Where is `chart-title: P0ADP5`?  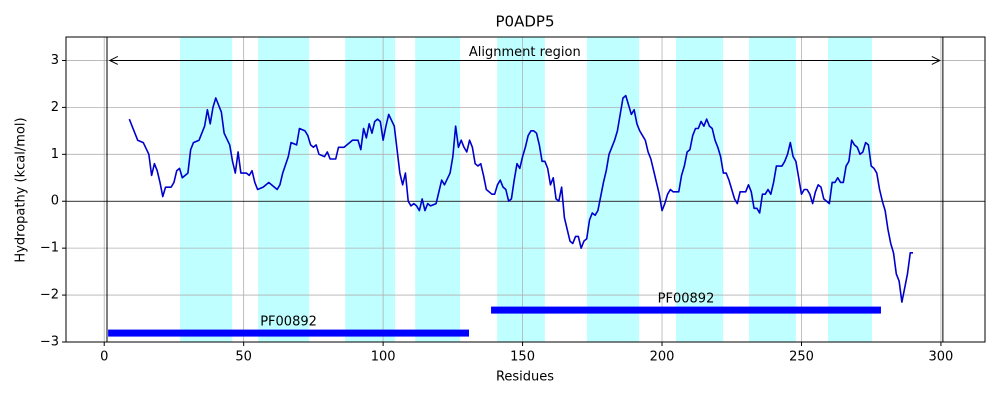 chart-title: P0ADP5 is located at coordinates (525, 22).